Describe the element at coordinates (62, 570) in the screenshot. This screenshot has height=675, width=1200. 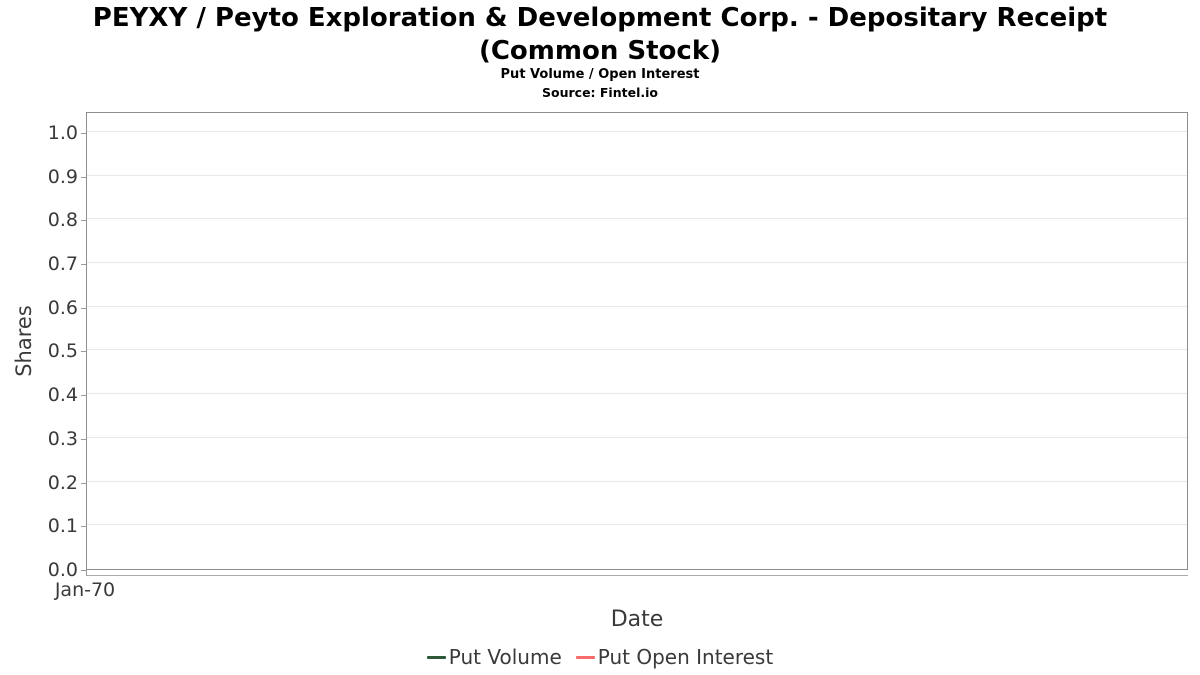
I see `y-tick-label: 0.0` at that location.